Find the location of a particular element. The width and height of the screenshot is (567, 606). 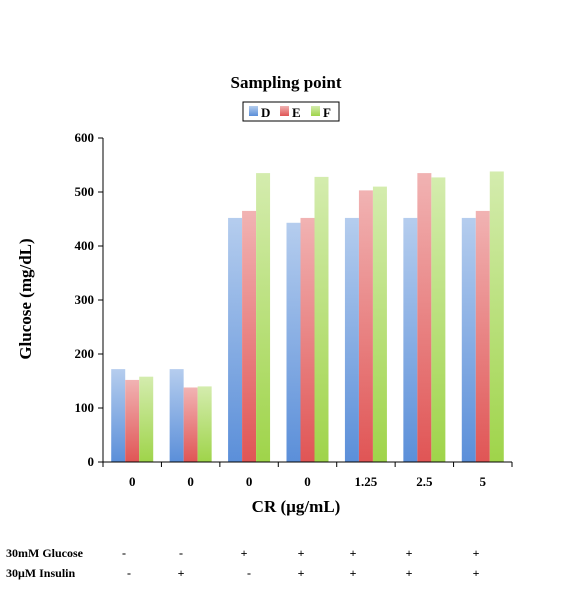

y-tick-label: 500 is located at coordinates (85, 191).